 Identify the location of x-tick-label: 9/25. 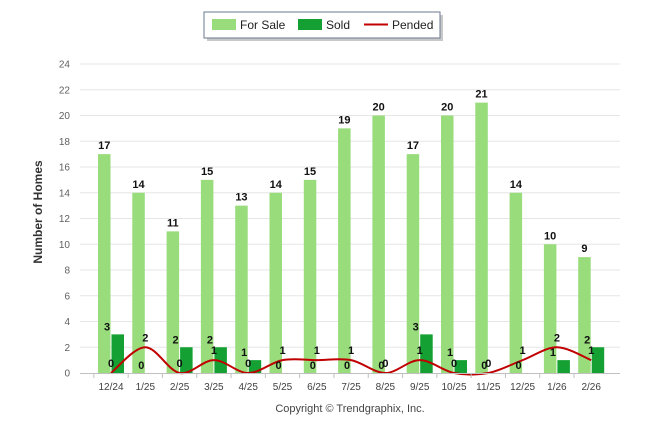
(420, 387).